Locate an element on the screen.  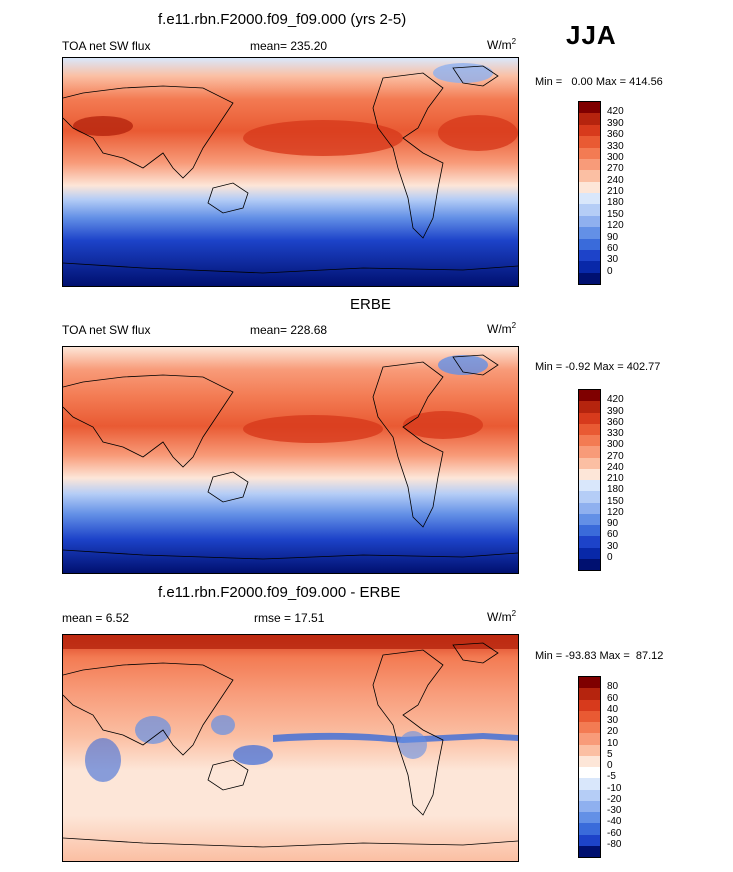
panel2-variable-label: TOA net SW flux is located at coordinates (106, 330).